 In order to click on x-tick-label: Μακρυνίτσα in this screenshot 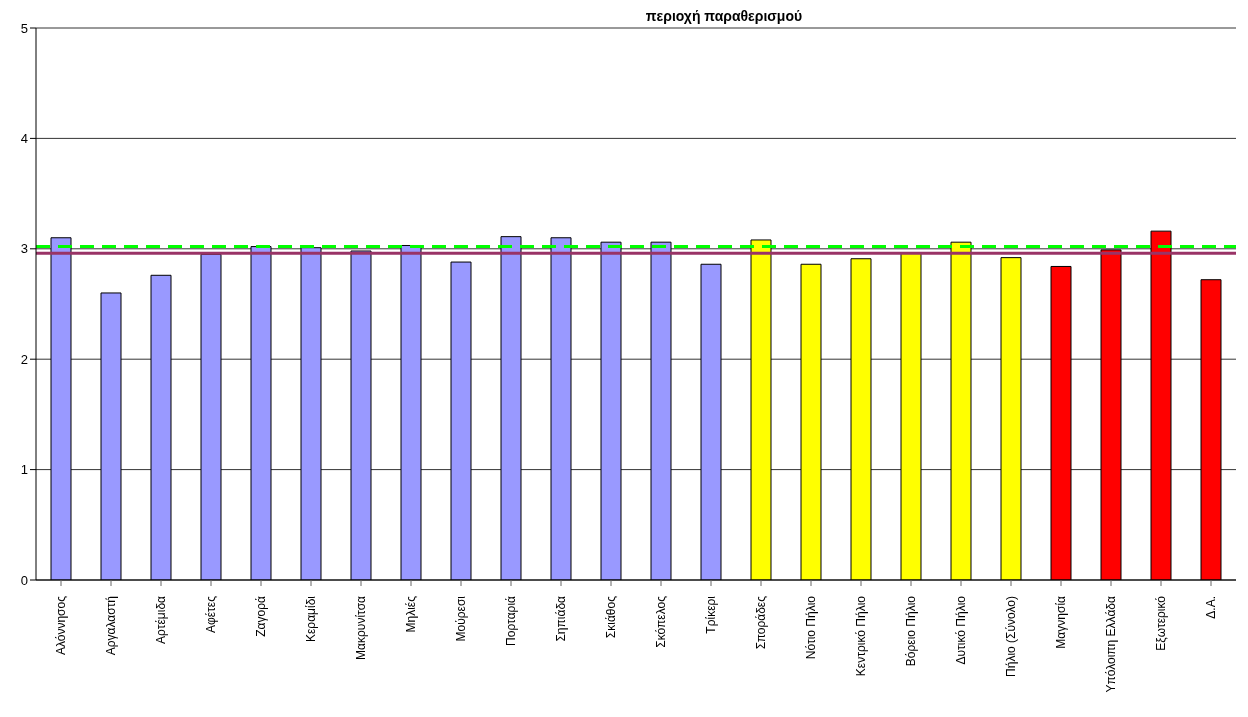, I will do `click(361, 627)`.